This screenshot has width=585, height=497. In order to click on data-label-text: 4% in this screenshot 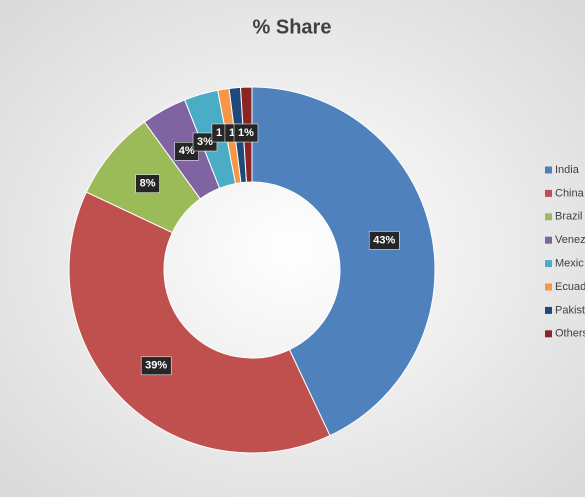, I will do `click(187, 151)`.